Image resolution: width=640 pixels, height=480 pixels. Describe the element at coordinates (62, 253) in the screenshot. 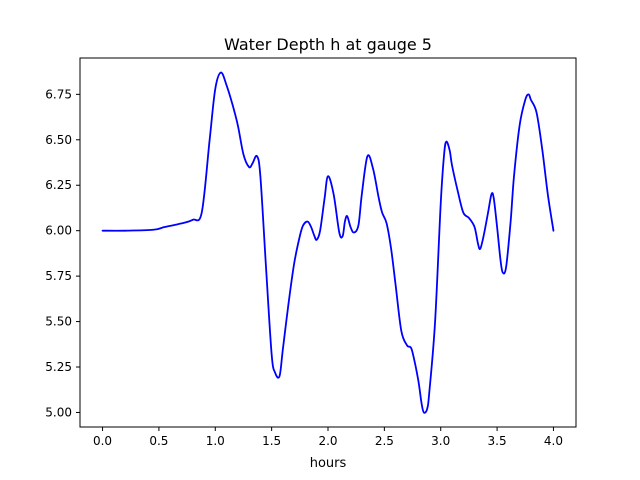

I see `y-axis-ticks: 5.00 5.25 5.50 5.75 6.00 6.25 6.50 6.75` at that location.